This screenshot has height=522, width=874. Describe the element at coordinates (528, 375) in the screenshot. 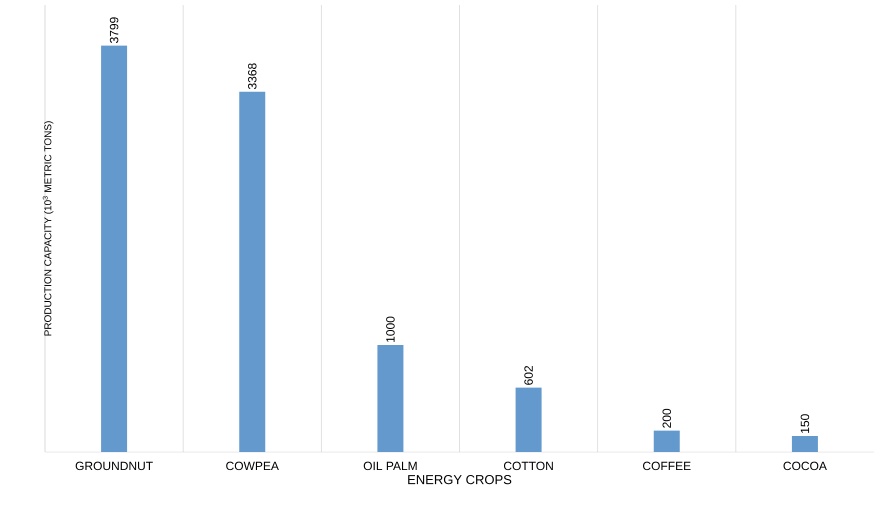

I see `data-label: 602` at that location.